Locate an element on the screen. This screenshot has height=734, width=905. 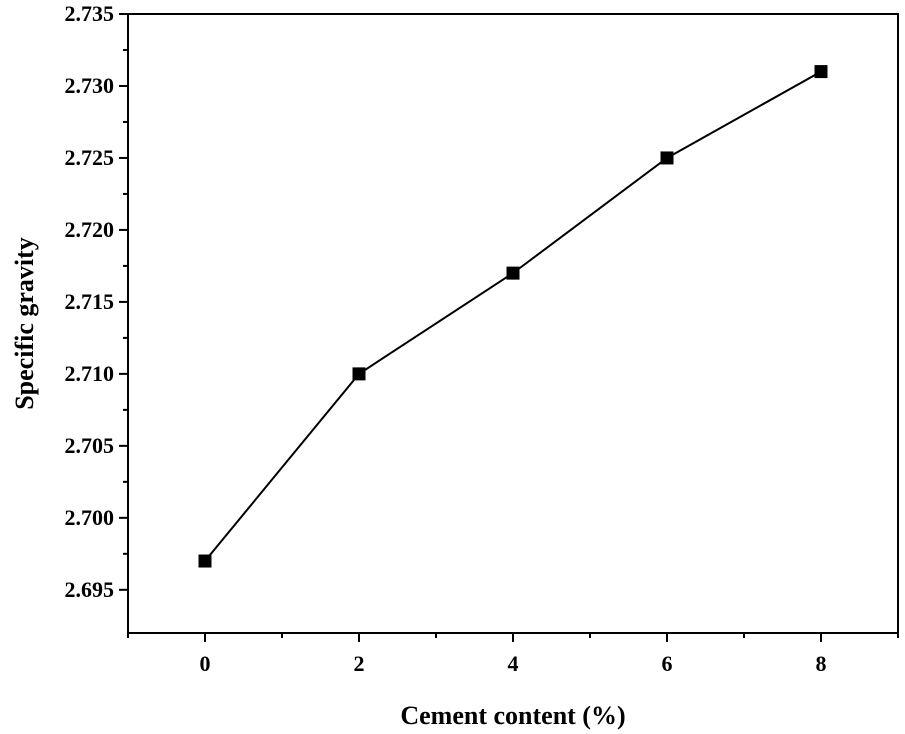
y-tick-label: 2.720 is located at coordinates (90, 229).